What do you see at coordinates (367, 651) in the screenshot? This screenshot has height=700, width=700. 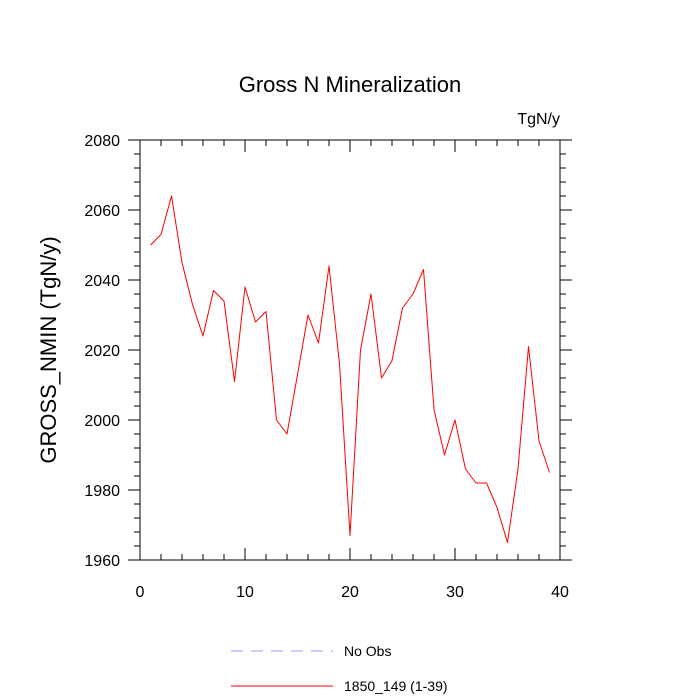 I see `legend-label: No Obs` at bounding box center [367, 651].